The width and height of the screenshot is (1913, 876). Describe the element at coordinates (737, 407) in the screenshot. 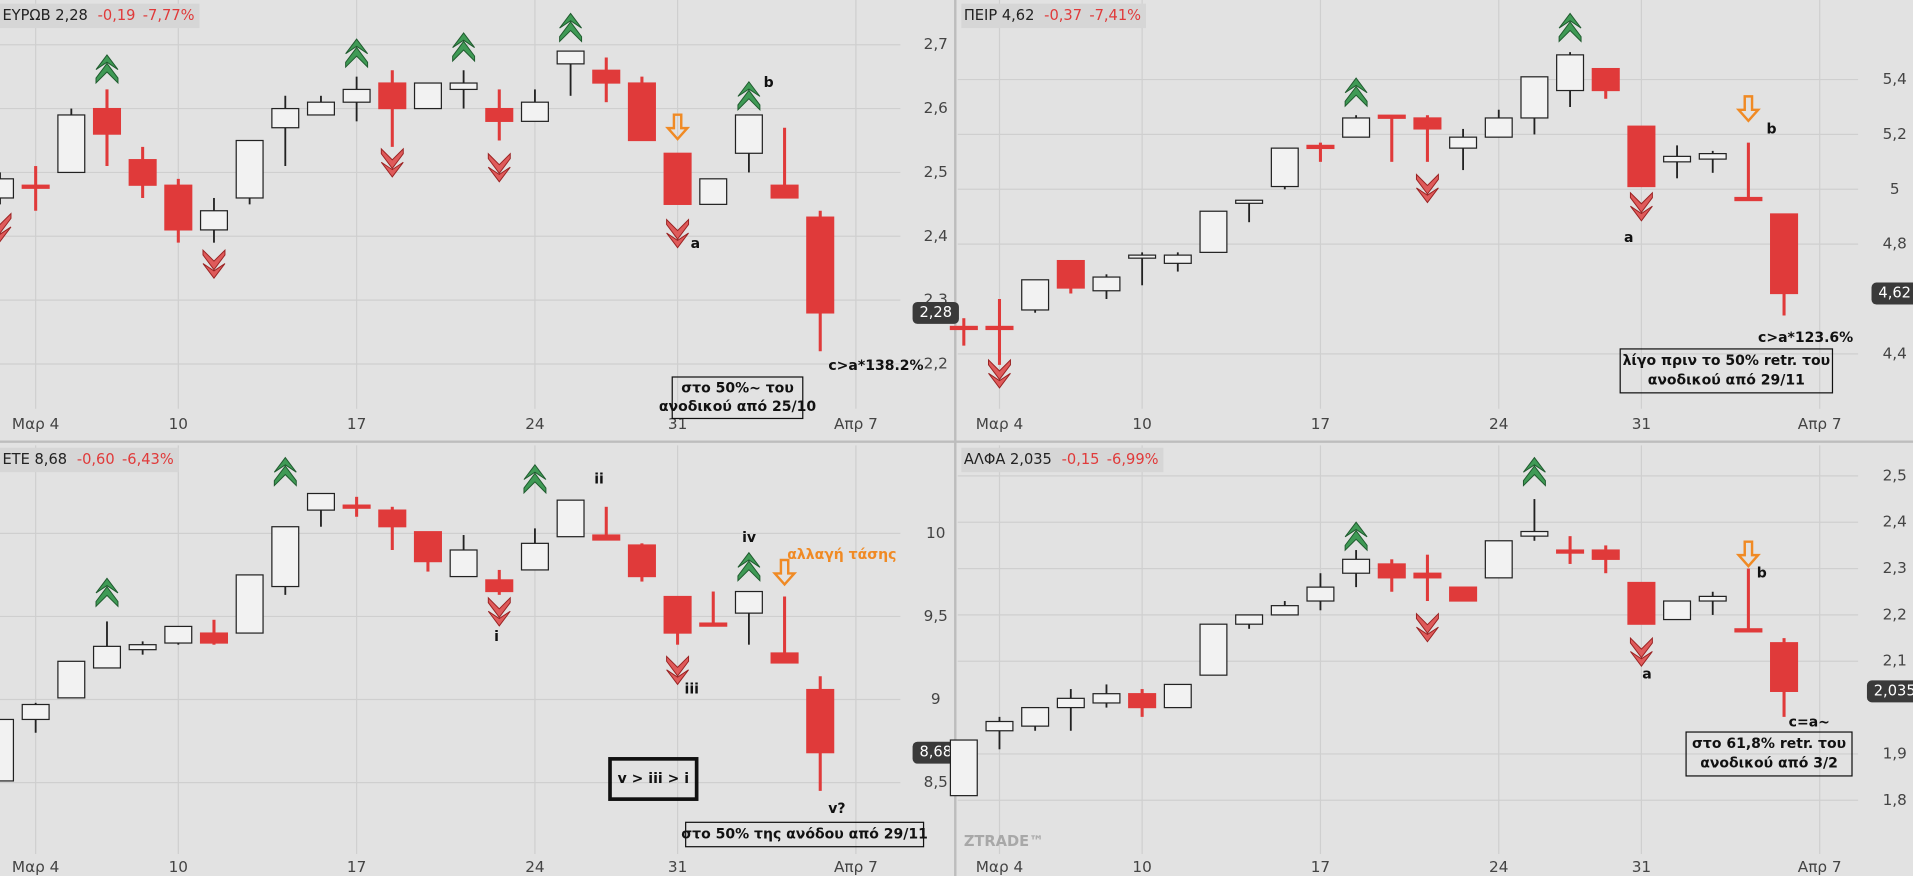

I see `note-text: ανοδικού από 25/10` at that location.